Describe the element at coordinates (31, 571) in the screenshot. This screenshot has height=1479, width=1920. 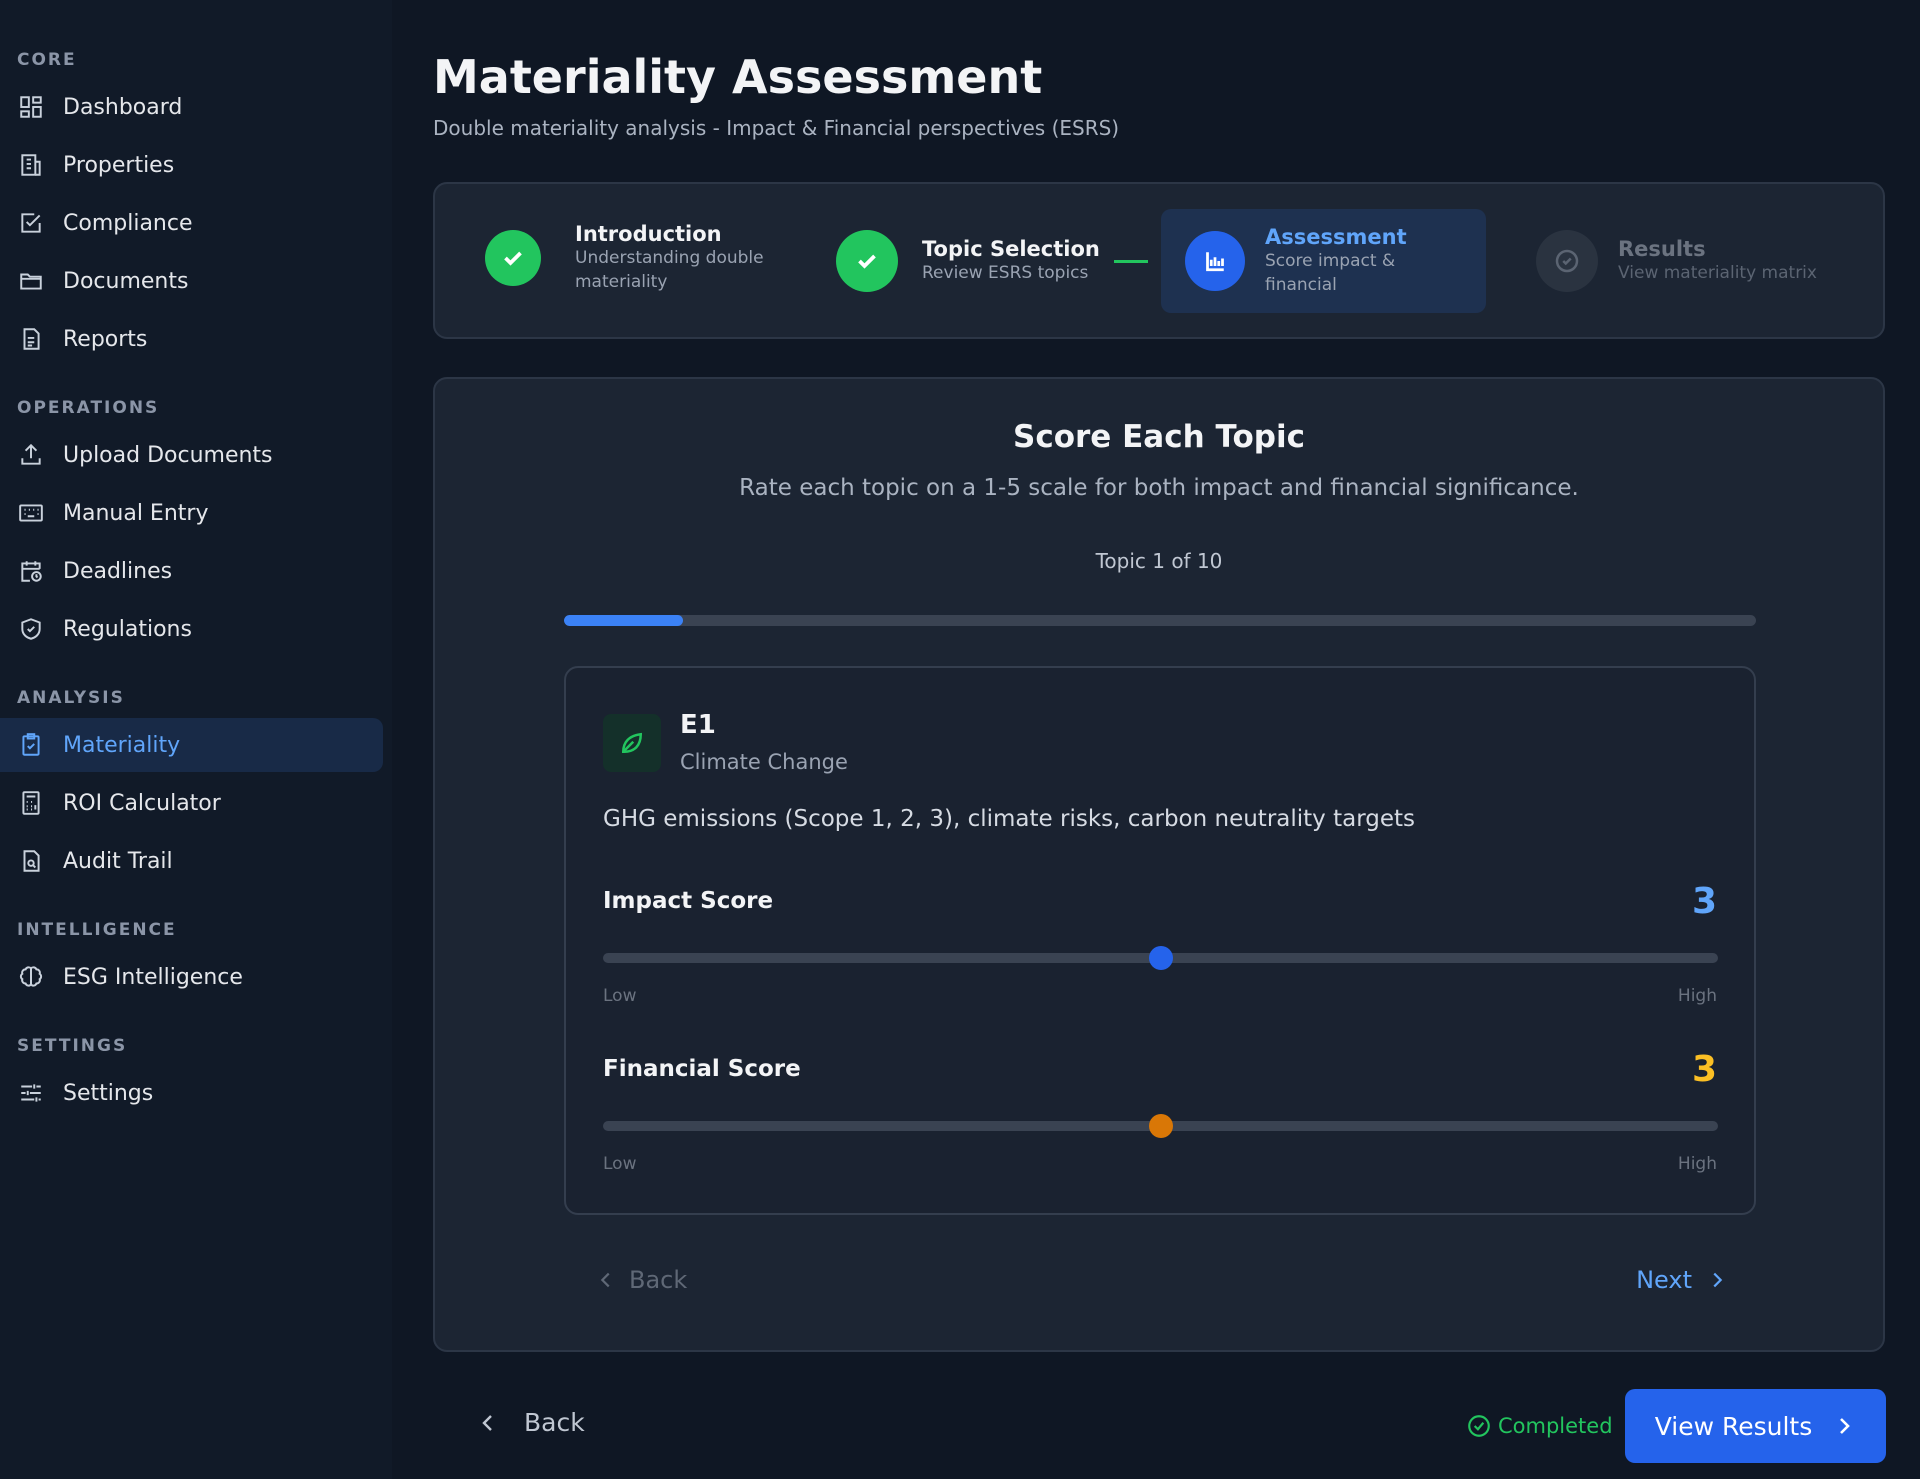
I see `calendar-clock-icon` at that location.